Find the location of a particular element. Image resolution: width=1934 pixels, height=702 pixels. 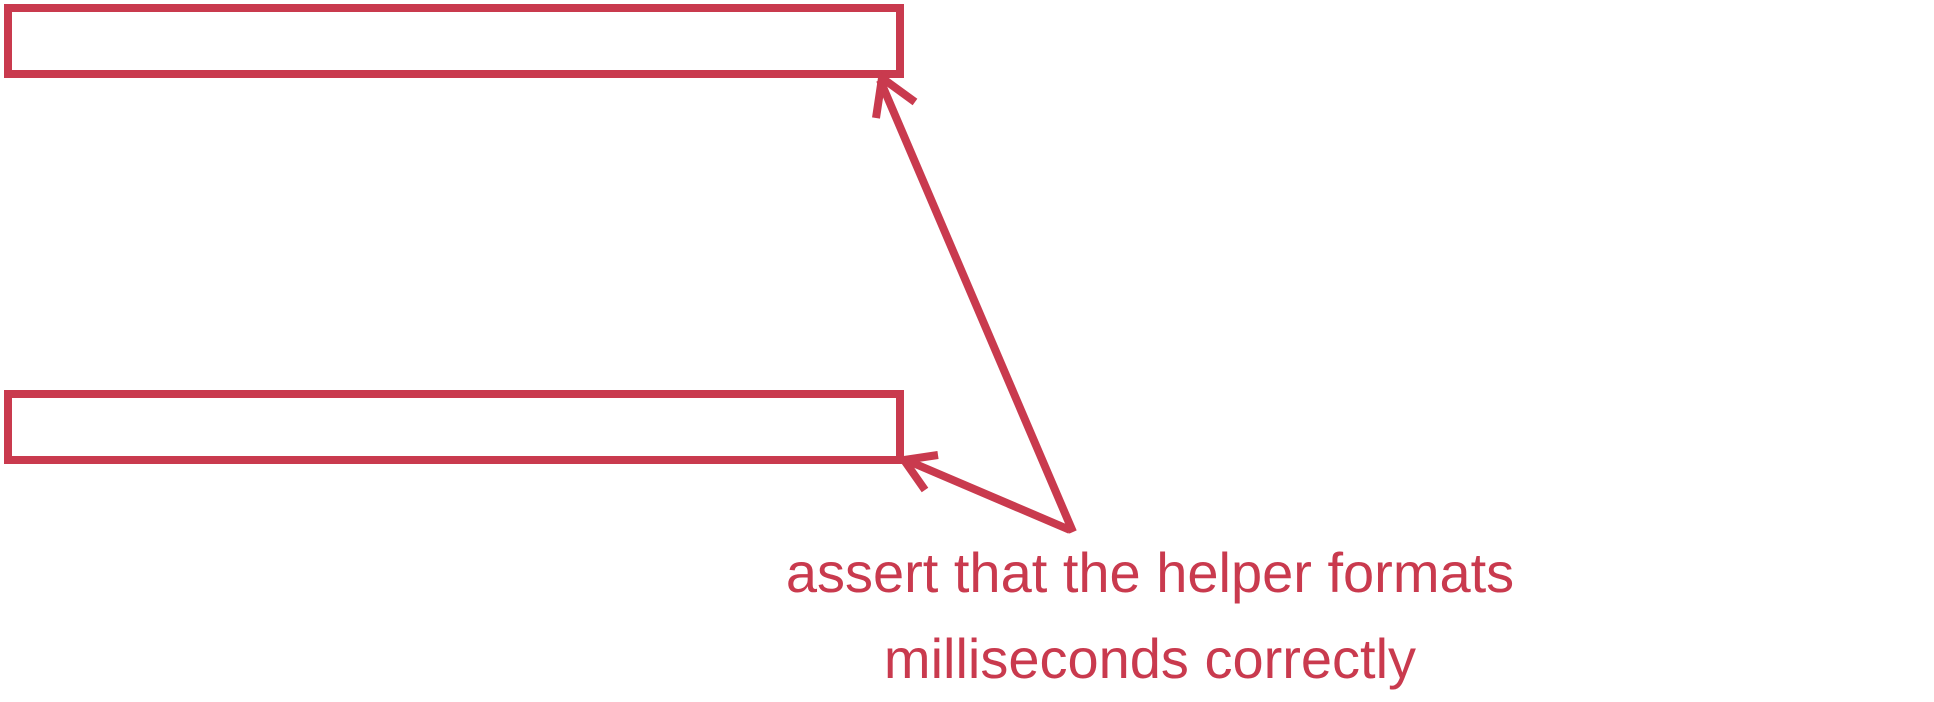

highlight-box-top is located at coordinates (454, 41).